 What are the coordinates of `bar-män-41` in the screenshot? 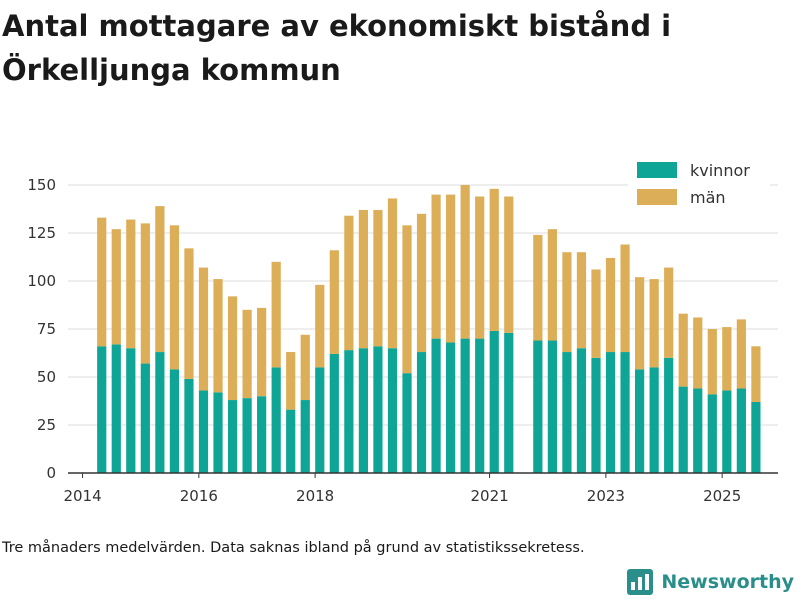 It's located at (712, 362).